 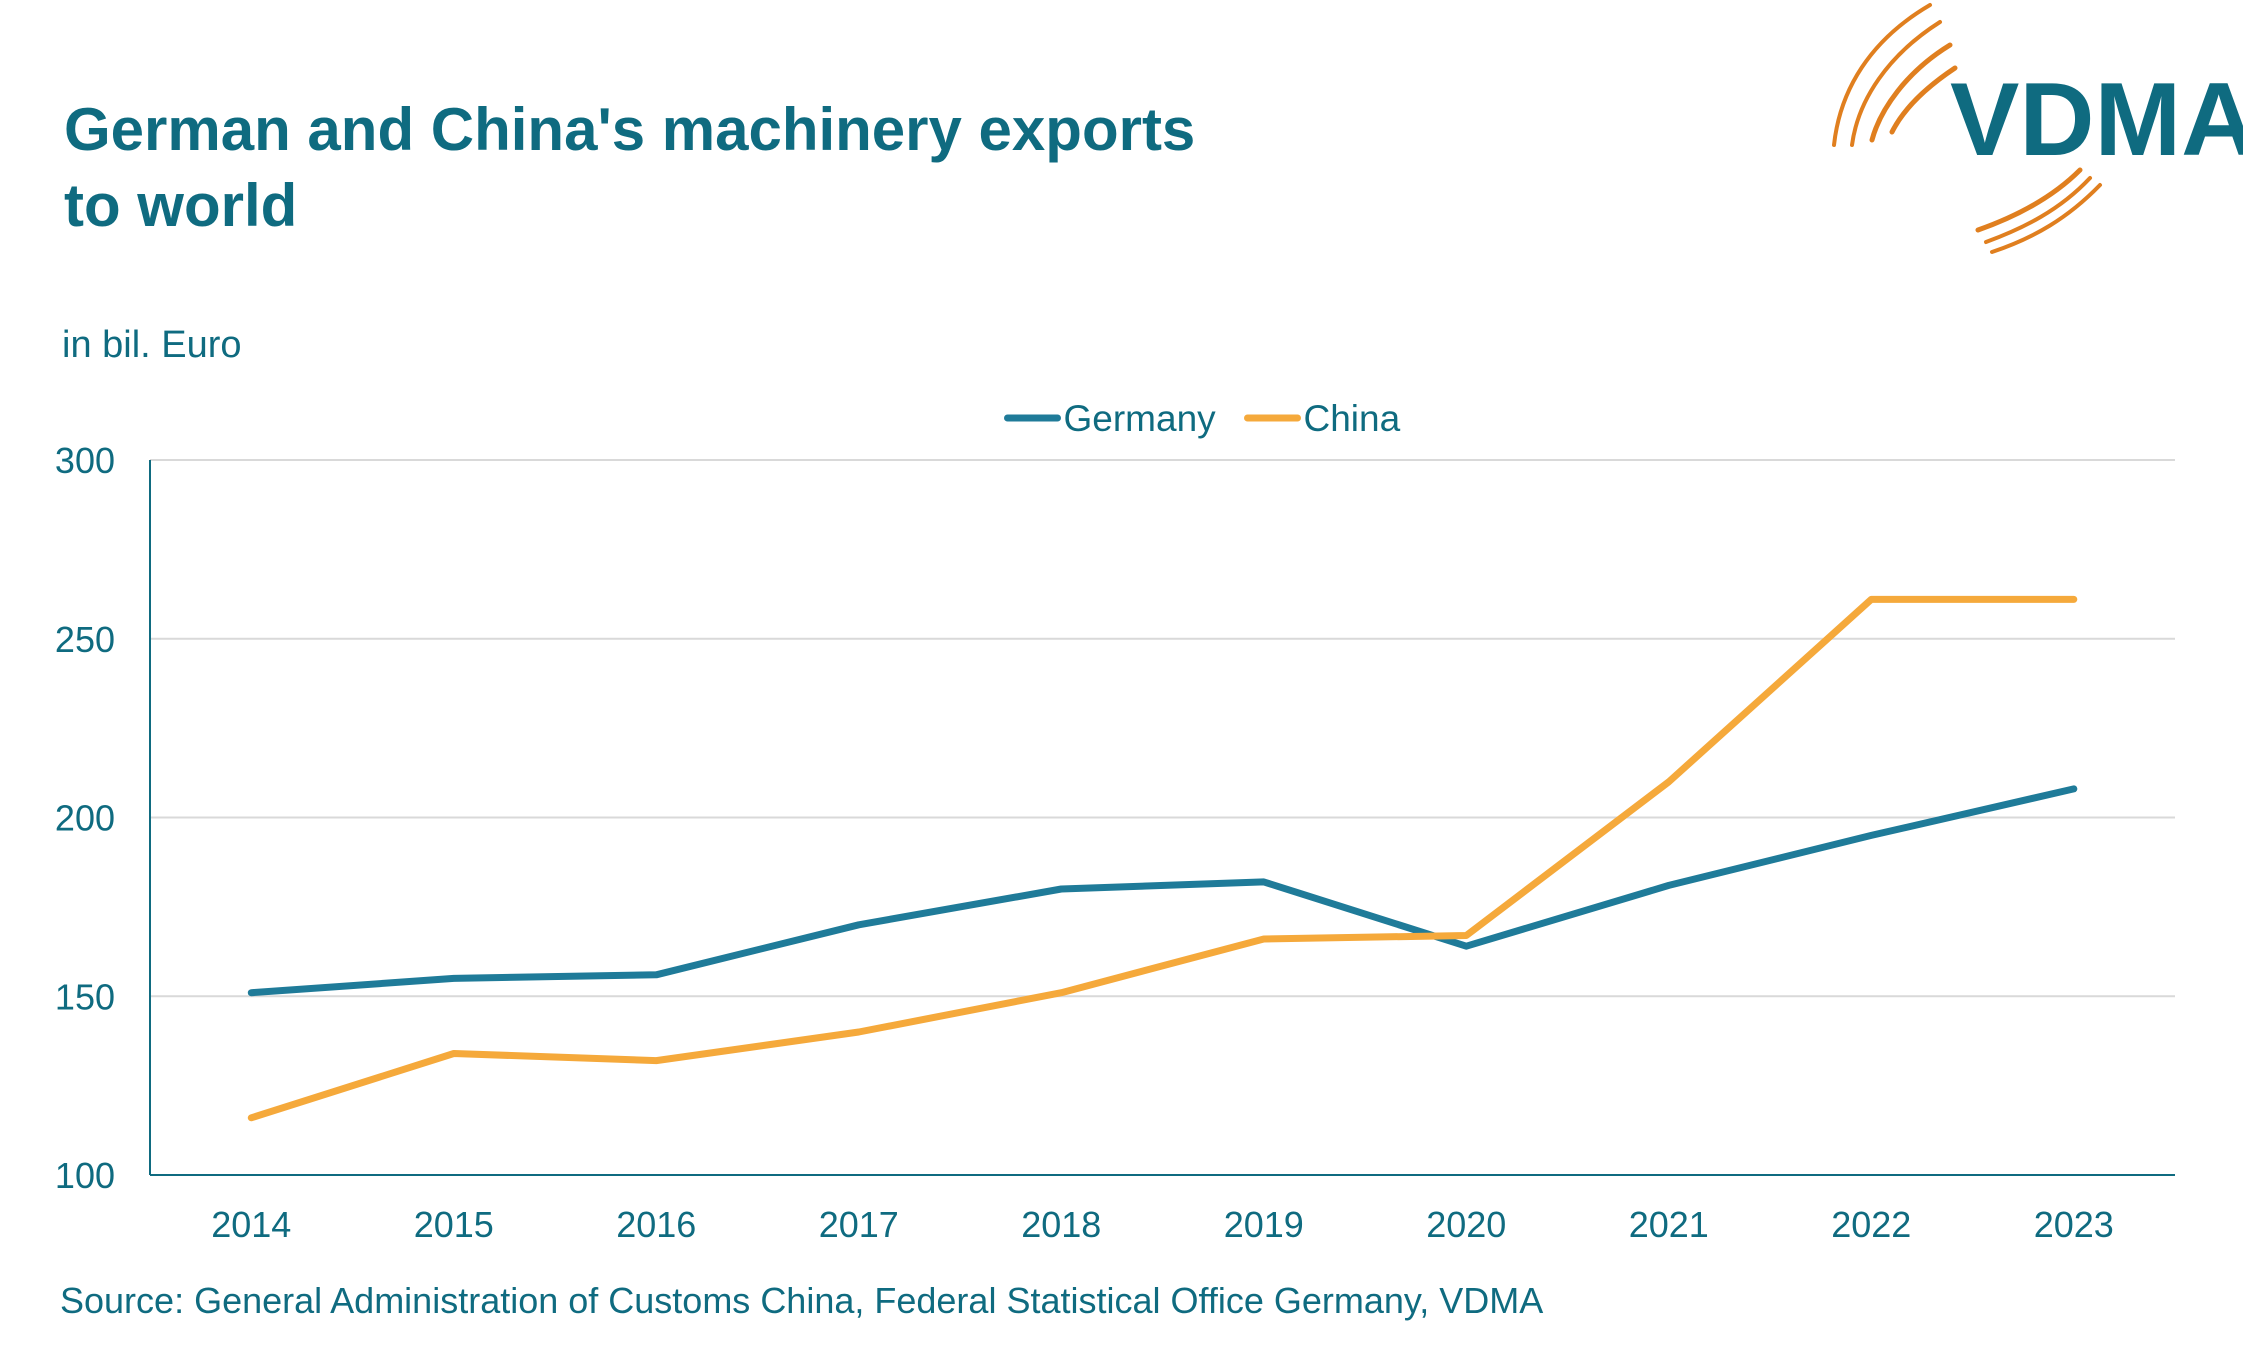 I want to click on legend-item-china: China, so click(x=1322, y=418).